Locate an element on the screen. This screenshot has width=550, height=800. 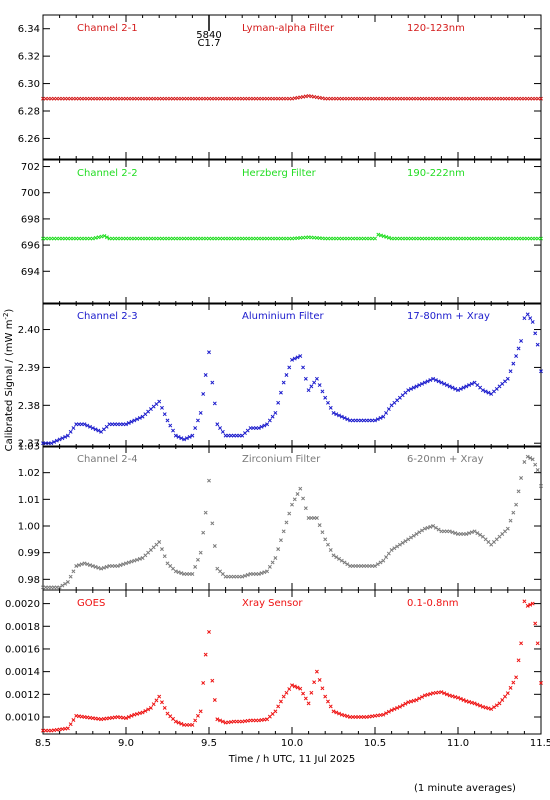
y-axis-label-close: ) is located at coordinates (9, 311).